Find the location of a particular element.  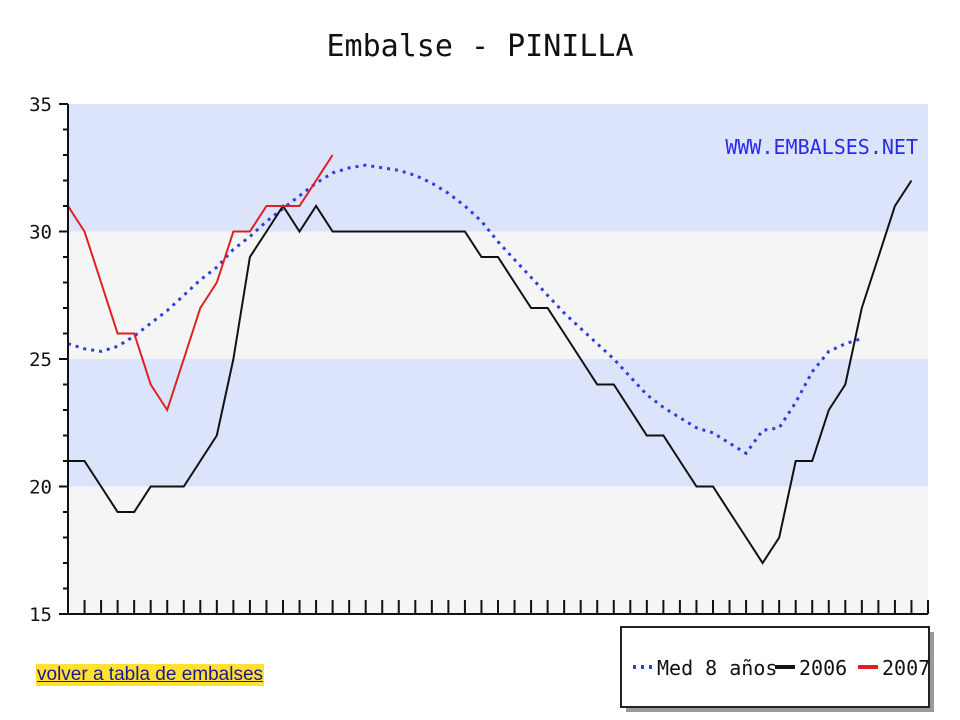

y-tick-label-15: 15 is located at coordinates (40, 615).